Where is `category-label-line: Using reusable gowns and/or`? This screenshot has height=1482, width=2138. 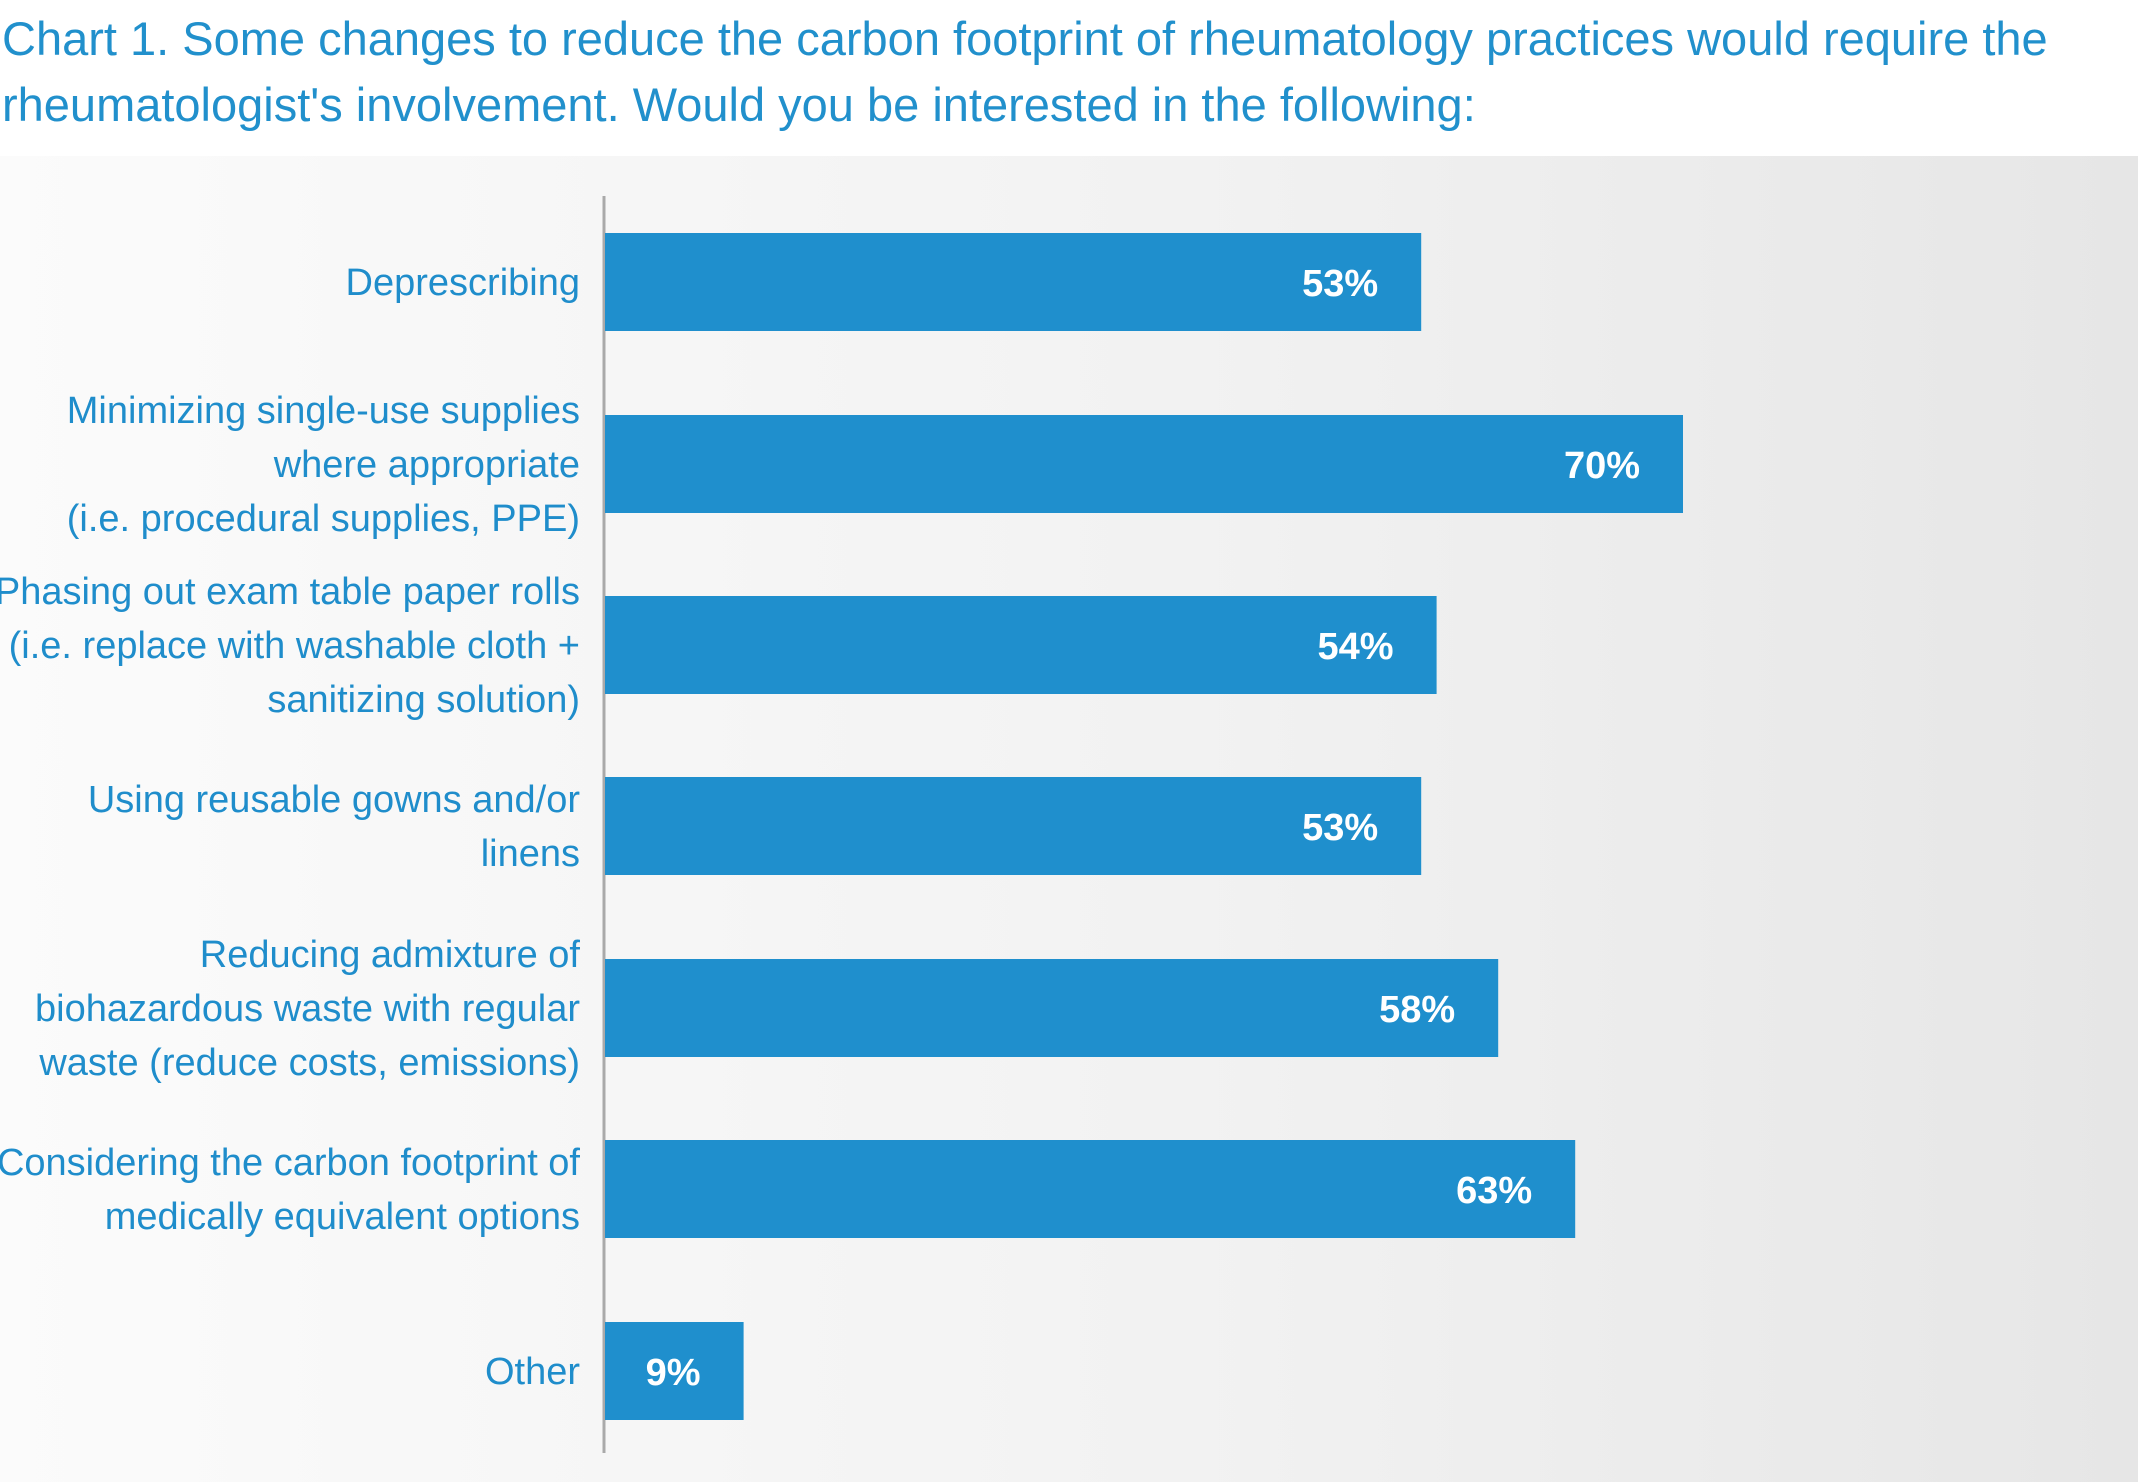
category-label-line: Using reusable gowns and/or is located at coordinates (334, 800).